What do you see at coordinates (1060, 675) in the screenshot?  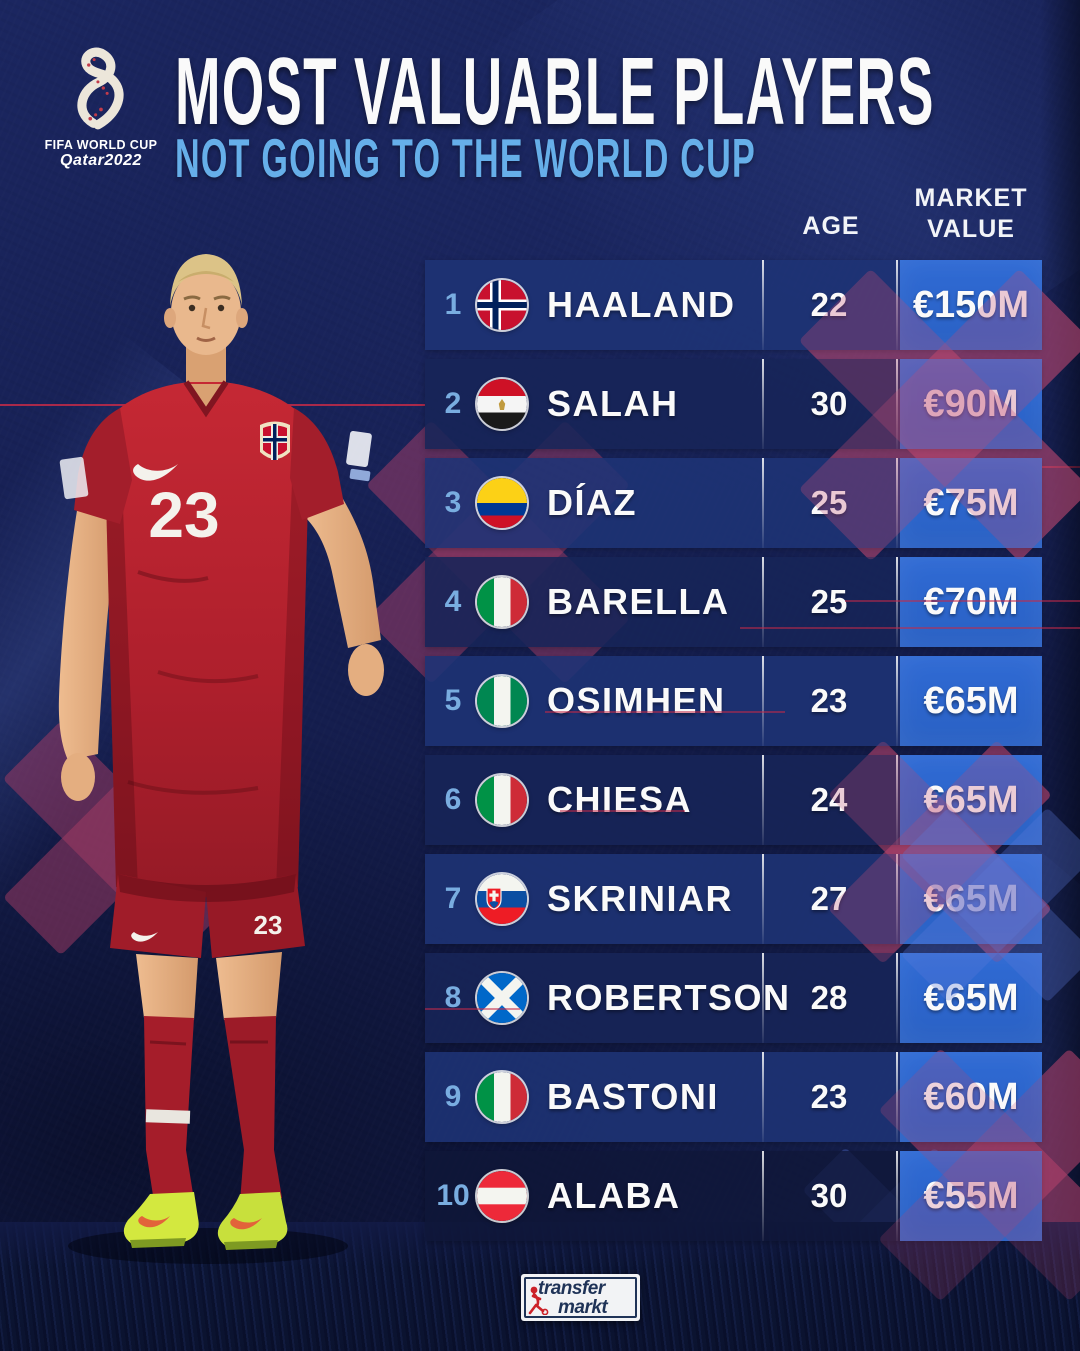 I see `right-edge-shadow` at bounding box center [1060, 675].